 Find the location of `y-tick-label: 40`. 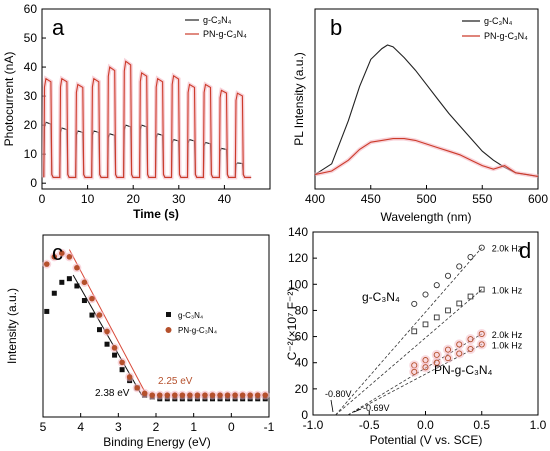

y-tick-label: 40 is located at coordinates (31, 67).